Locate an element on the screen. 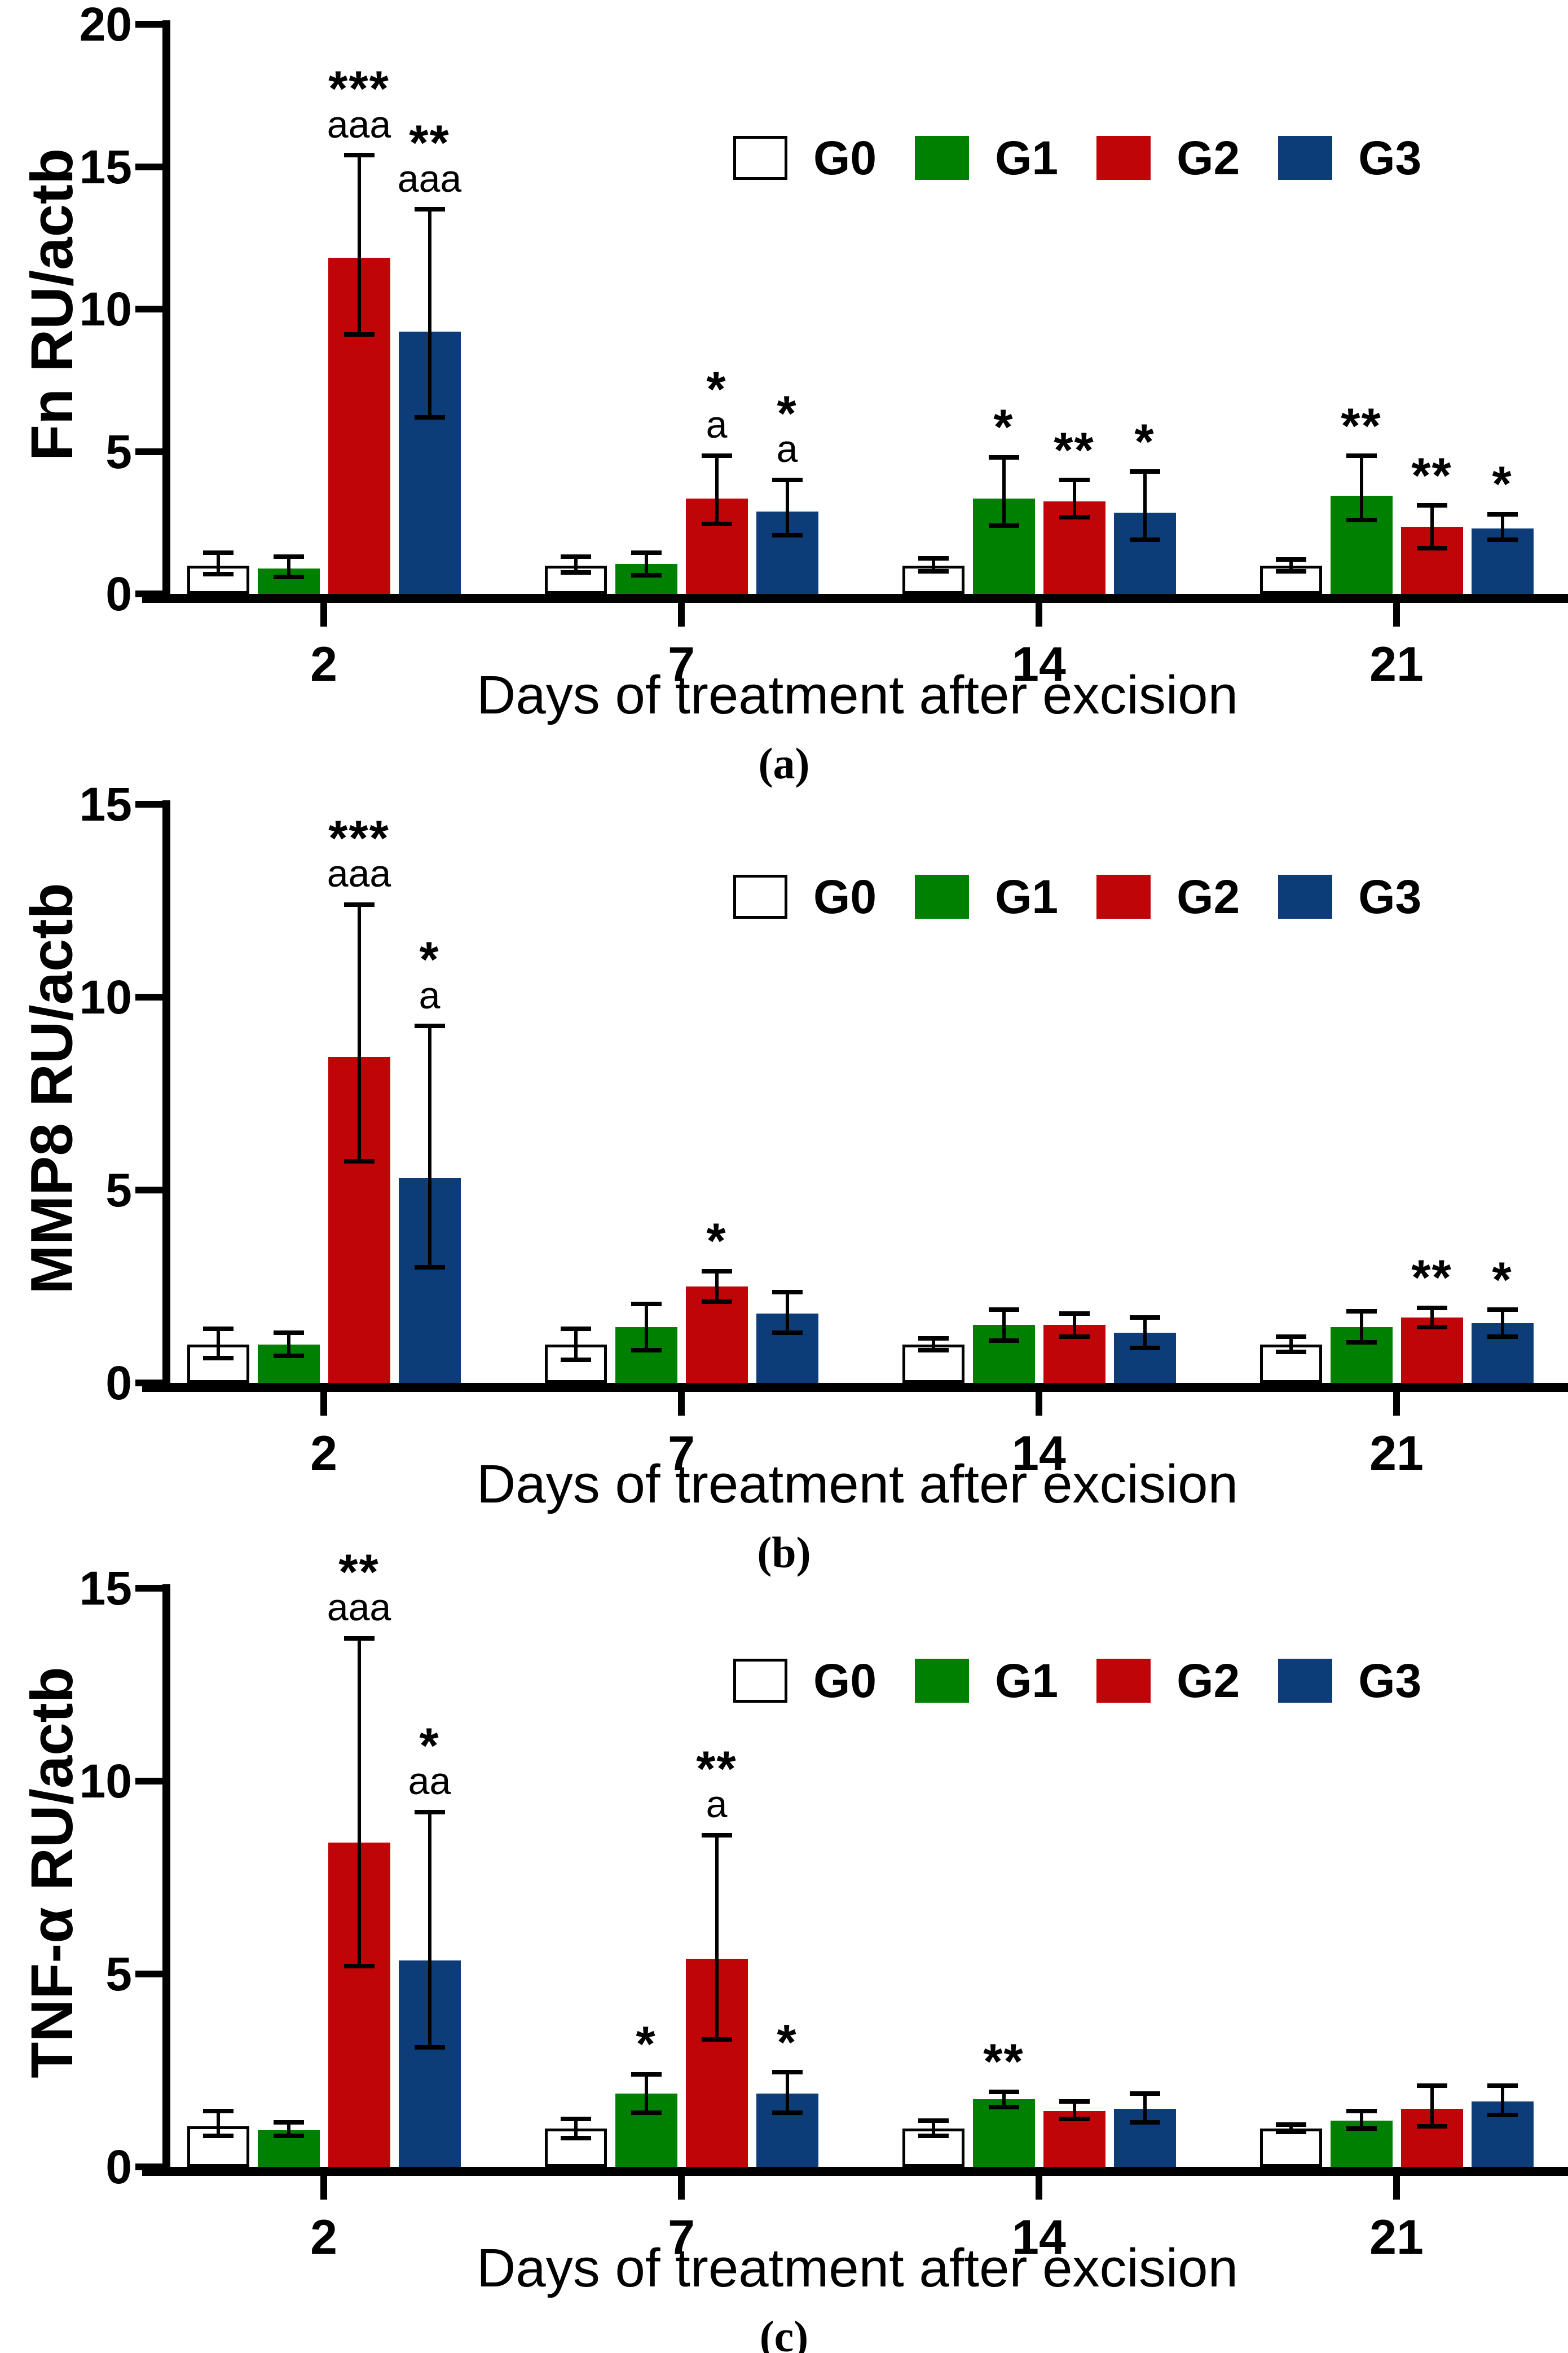 Image resolution: width=1568 pixels, height=2353 pixels. significance-G1-day7: * is located at coordinates (646, 2044).